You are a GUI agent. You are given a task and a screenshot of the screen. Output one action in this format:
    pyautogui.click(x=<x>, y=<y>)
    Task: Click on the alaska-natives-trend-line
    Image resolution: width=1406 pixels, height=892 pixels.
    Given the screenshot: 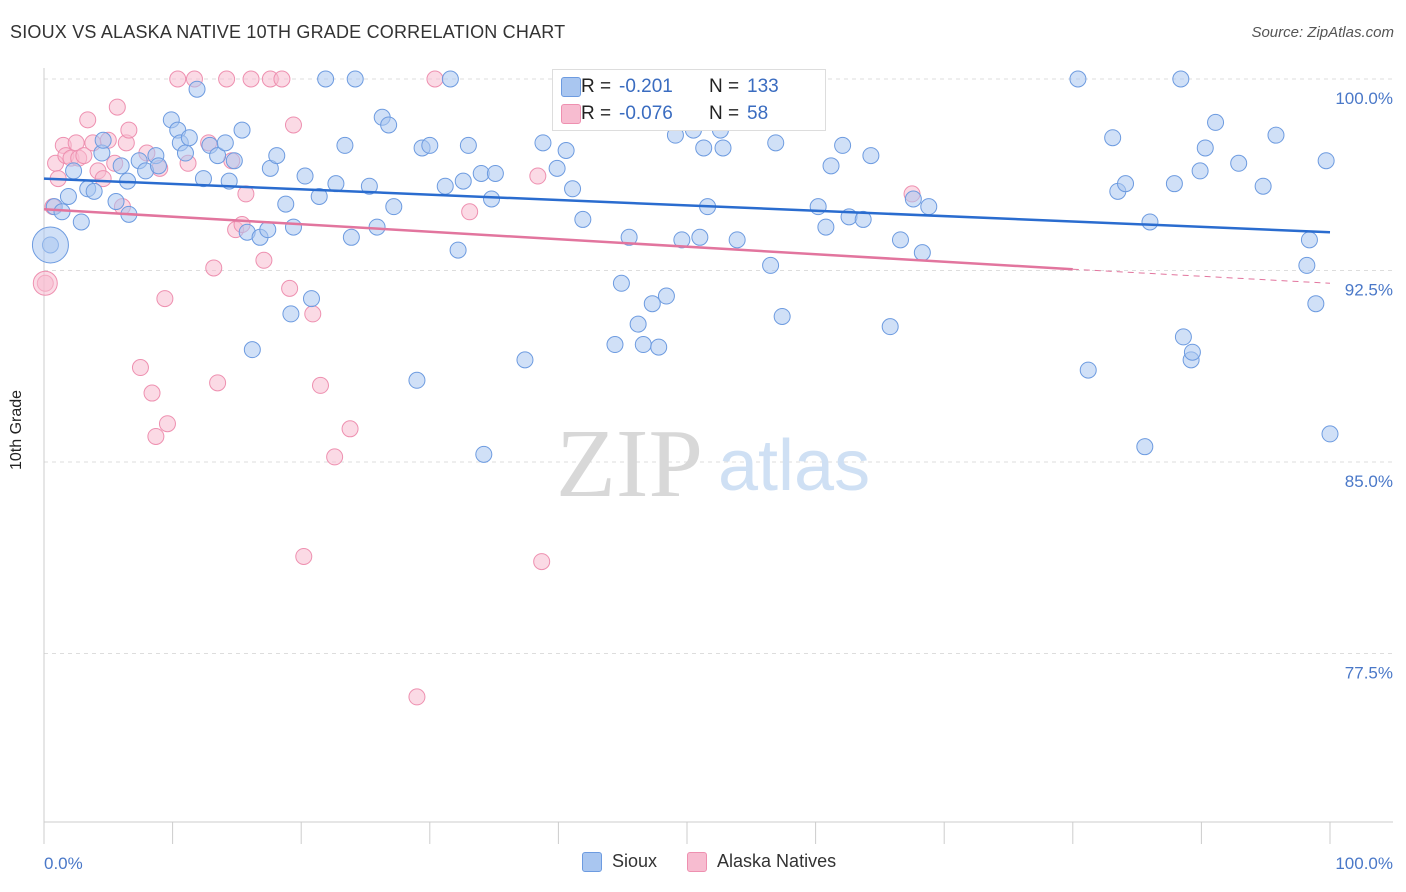 What is the action you would take?
    pyautogui.click(x=558, y=239)
    